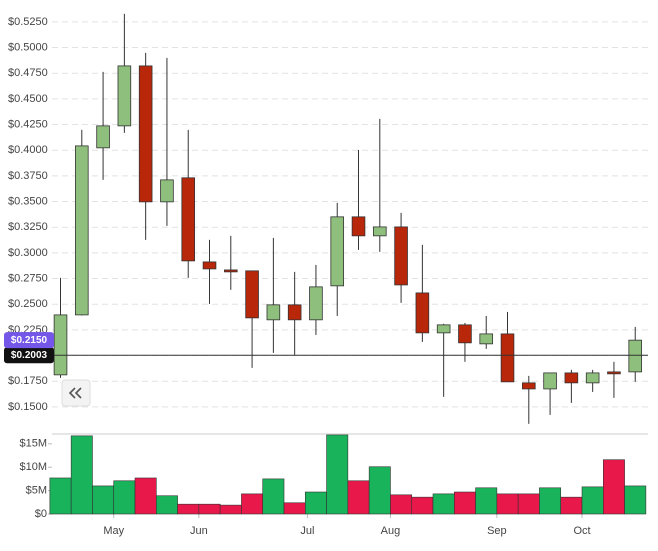  I want to click on current-price-tag, so click(29, 355).